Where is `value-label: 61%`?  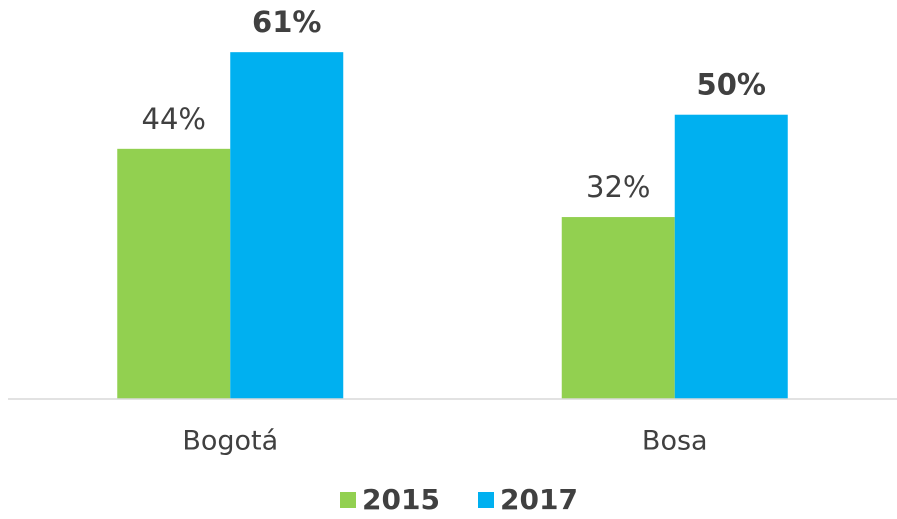
value-label: 61% is located at coordinates (286, 22).